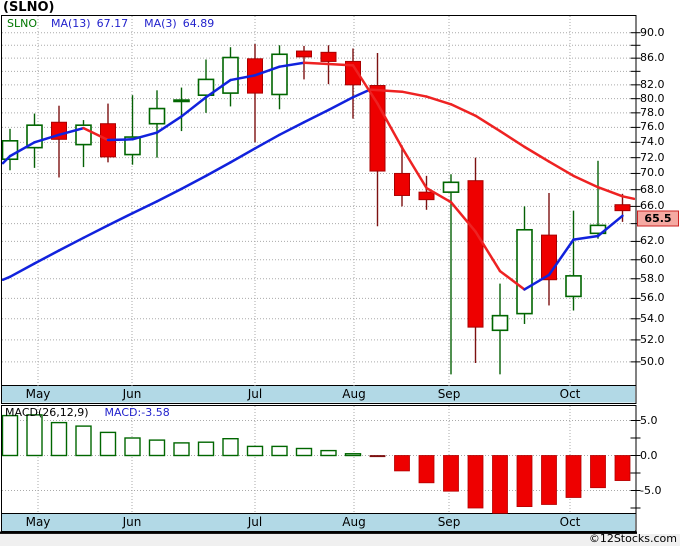  I want to click on macd-axis-label: 5.0, so click(649, 420).